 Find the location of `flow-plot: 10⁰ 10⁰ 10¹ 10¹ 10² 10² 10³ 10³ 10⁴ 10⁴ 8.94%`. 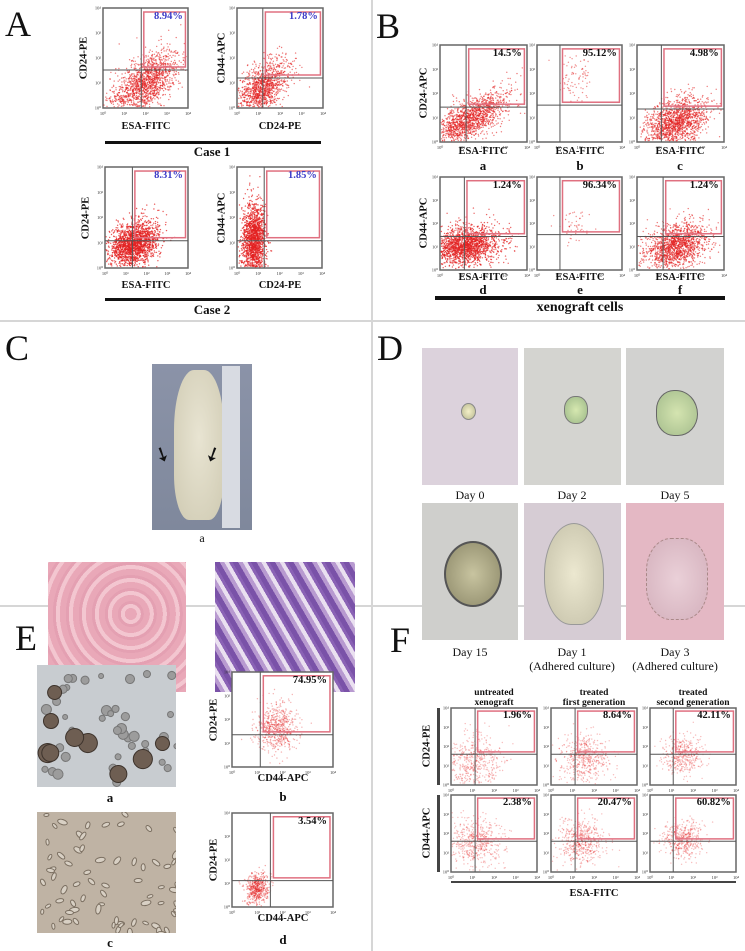

flow-plot: 10⁰ 10⁰ 10¹ 10¹ 10² 10² 10³ 10³ 10⁴ 10⁴ 8.94% is located at coordinates (143, 61).